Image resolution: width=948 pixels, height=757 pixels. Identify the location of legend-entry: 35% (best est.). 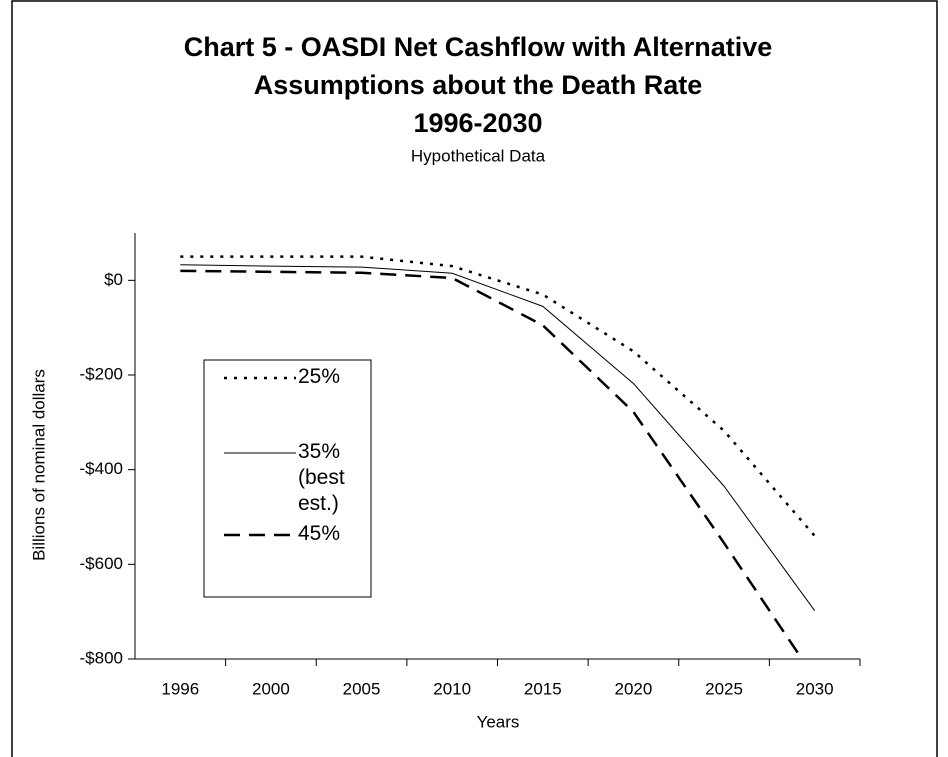
(321, 477).